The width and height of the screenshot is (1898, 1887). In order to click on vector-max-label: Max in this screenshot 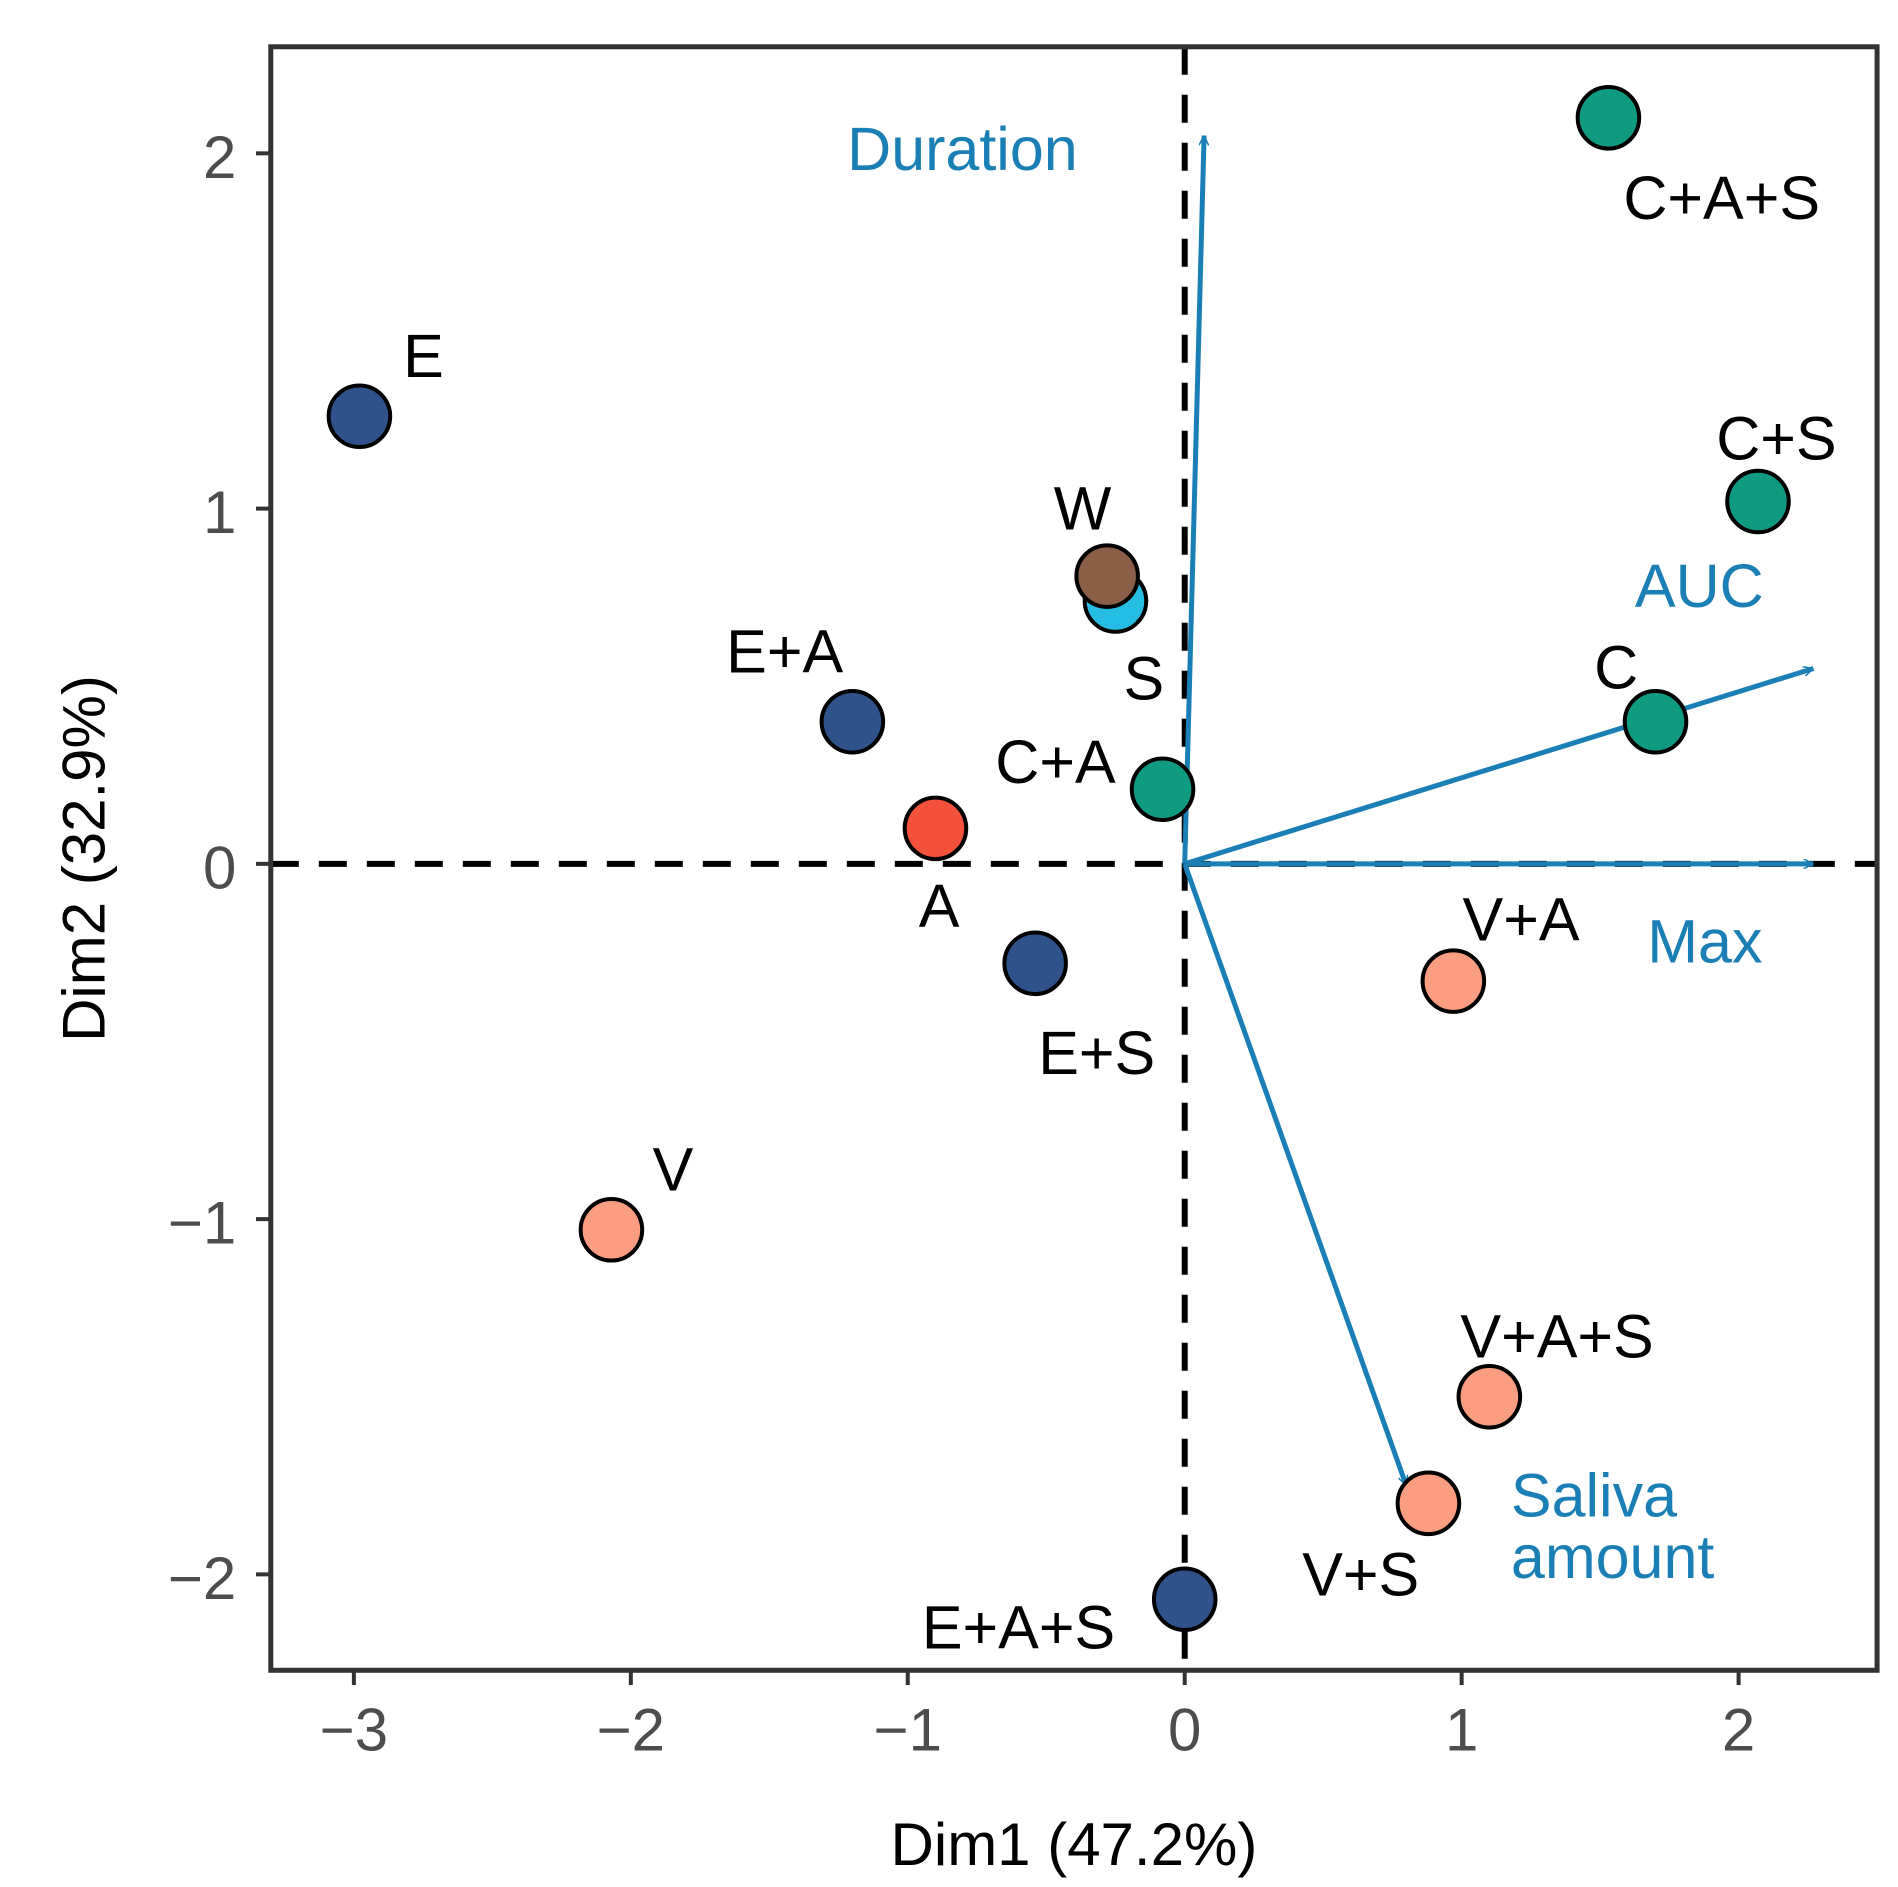, I will do `click(1704, 941)`.